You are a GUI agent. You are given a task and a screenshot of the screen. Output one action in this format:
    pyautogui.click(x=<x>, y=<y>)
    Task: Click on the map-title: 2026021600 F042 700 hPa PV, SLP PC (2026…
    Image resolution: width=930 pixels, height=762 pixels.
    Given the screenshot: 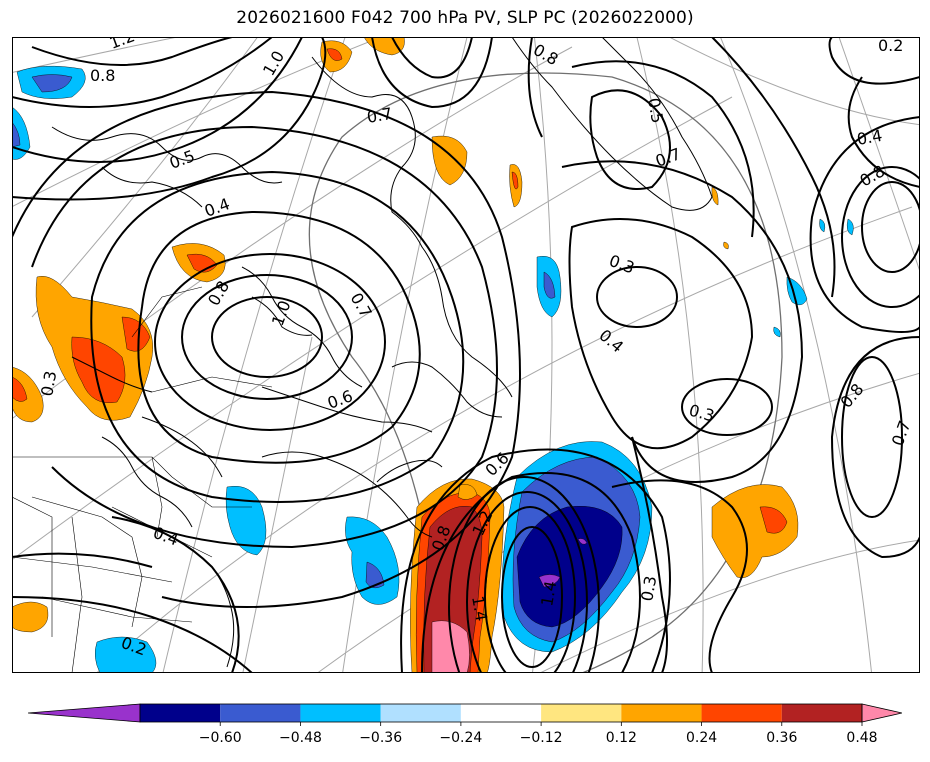 What is the action you would take?
    pyautogui.click(x=465, y=18)
    